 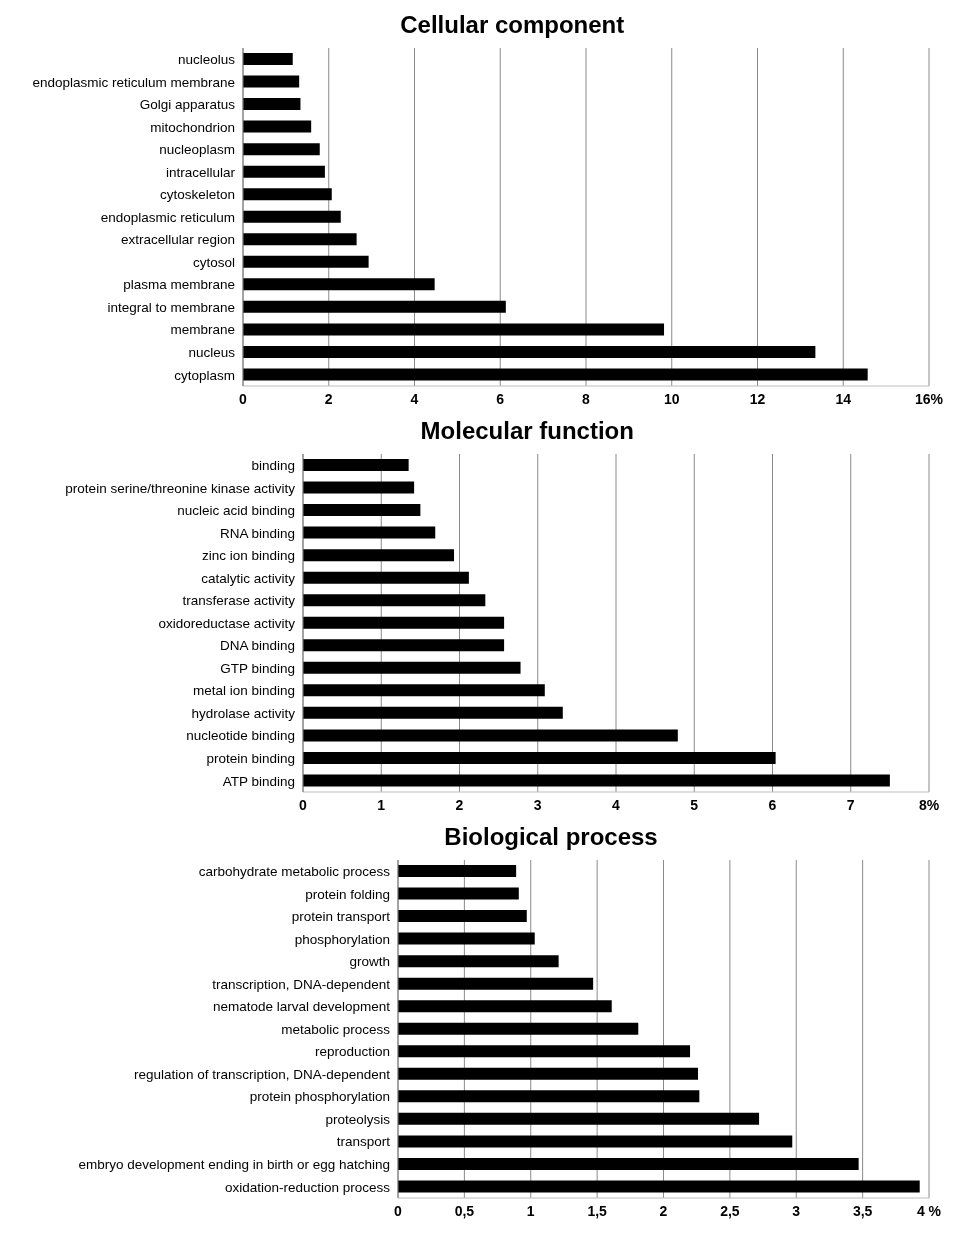 I want to click on y-tick-label: RNA binding, so click(x=257, y=533).